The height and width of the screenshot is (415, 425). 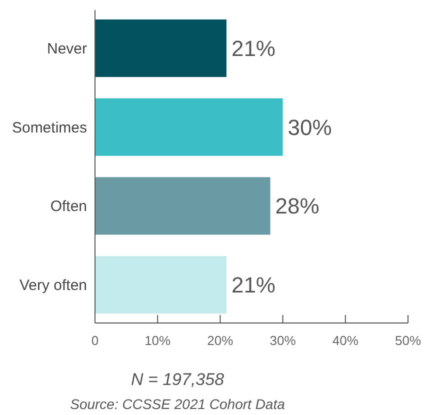 What do you see at coordinates (95, 340) in the screenshot?
I see `x-tick-label: 0` at bounding box center [95, 340].